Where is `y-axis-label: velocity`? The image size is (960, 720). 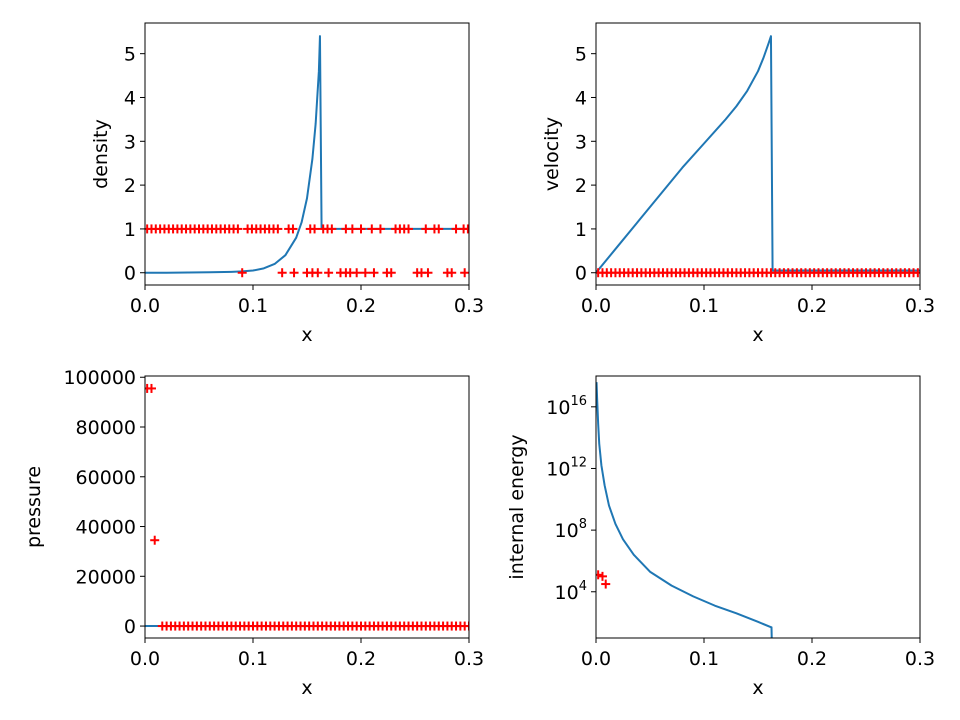
y-axis-label: velocity is located at coordinates (552, 154).